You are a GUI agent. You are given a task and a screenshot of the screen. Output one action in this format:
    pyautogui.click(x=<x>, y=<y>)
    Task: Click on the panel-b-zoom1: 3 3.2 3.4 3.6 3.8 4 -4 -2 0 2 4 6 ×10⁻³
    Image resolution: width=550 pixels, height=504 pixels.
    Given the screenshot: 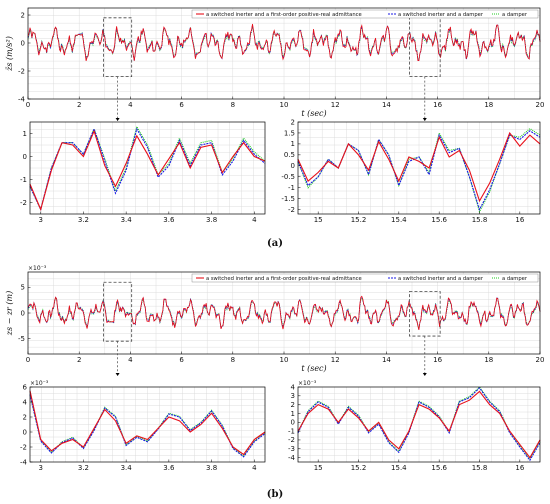 What is the action you would take?
    pyautogui.click(x=143, y=426)
    